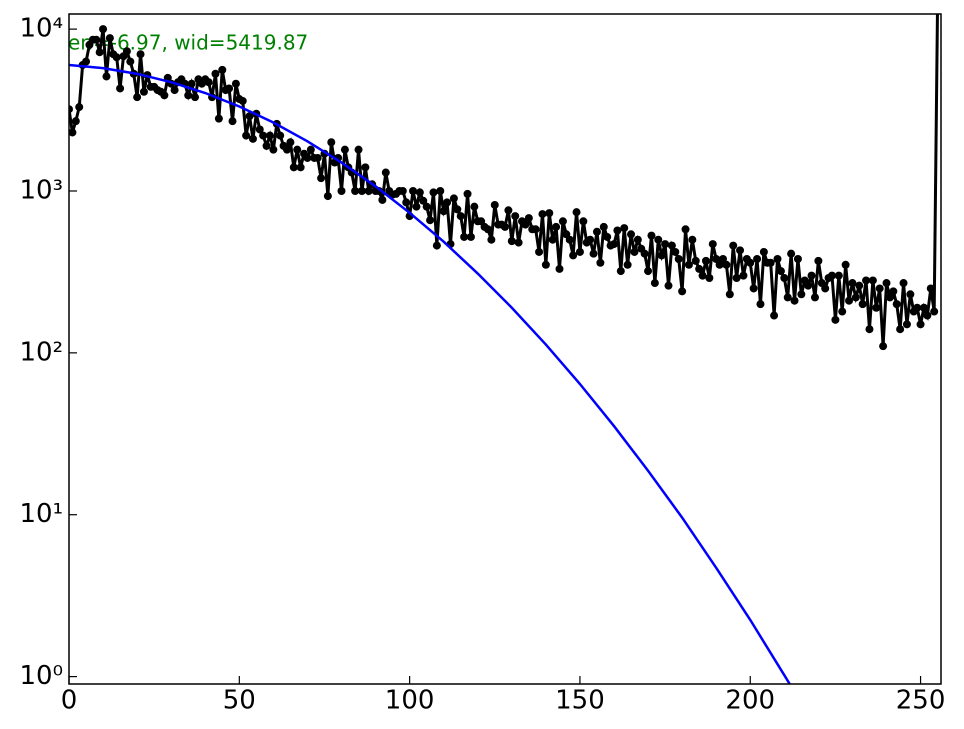 The image size is (964, 729). I want to click on x-tick-label: 50, so click(239, 701).